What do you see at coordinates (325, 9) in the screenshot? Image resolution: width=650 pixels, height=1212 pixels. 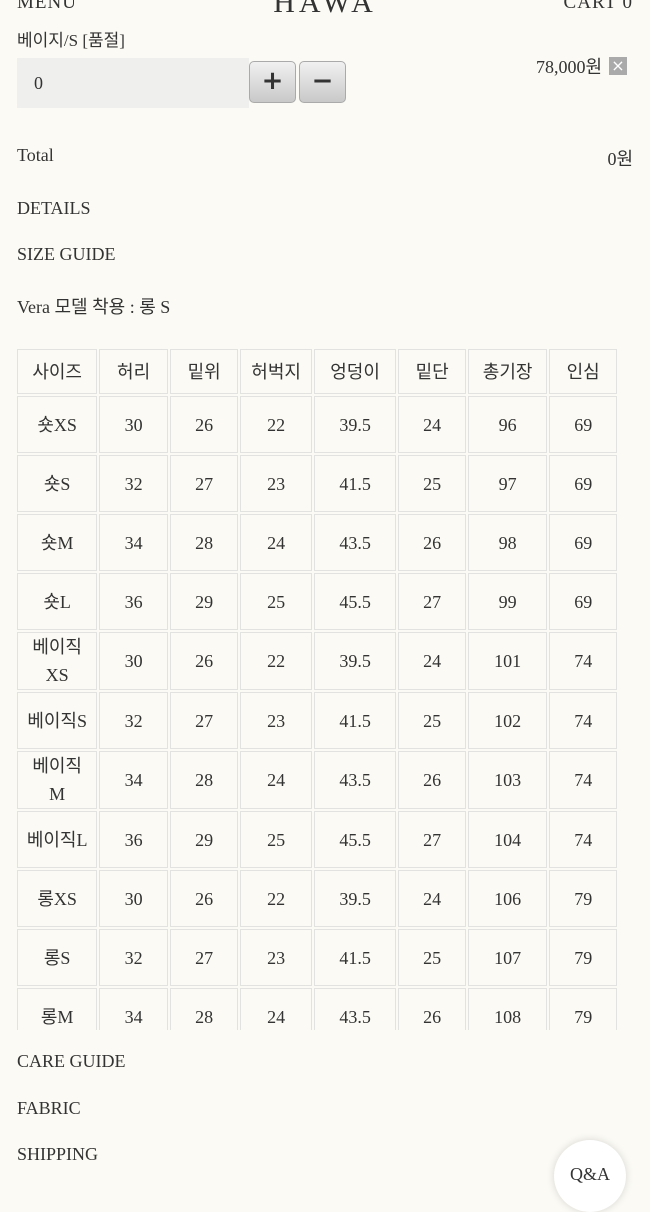 I see `brand-logo: HAWA` at bounding box center [325, 9].